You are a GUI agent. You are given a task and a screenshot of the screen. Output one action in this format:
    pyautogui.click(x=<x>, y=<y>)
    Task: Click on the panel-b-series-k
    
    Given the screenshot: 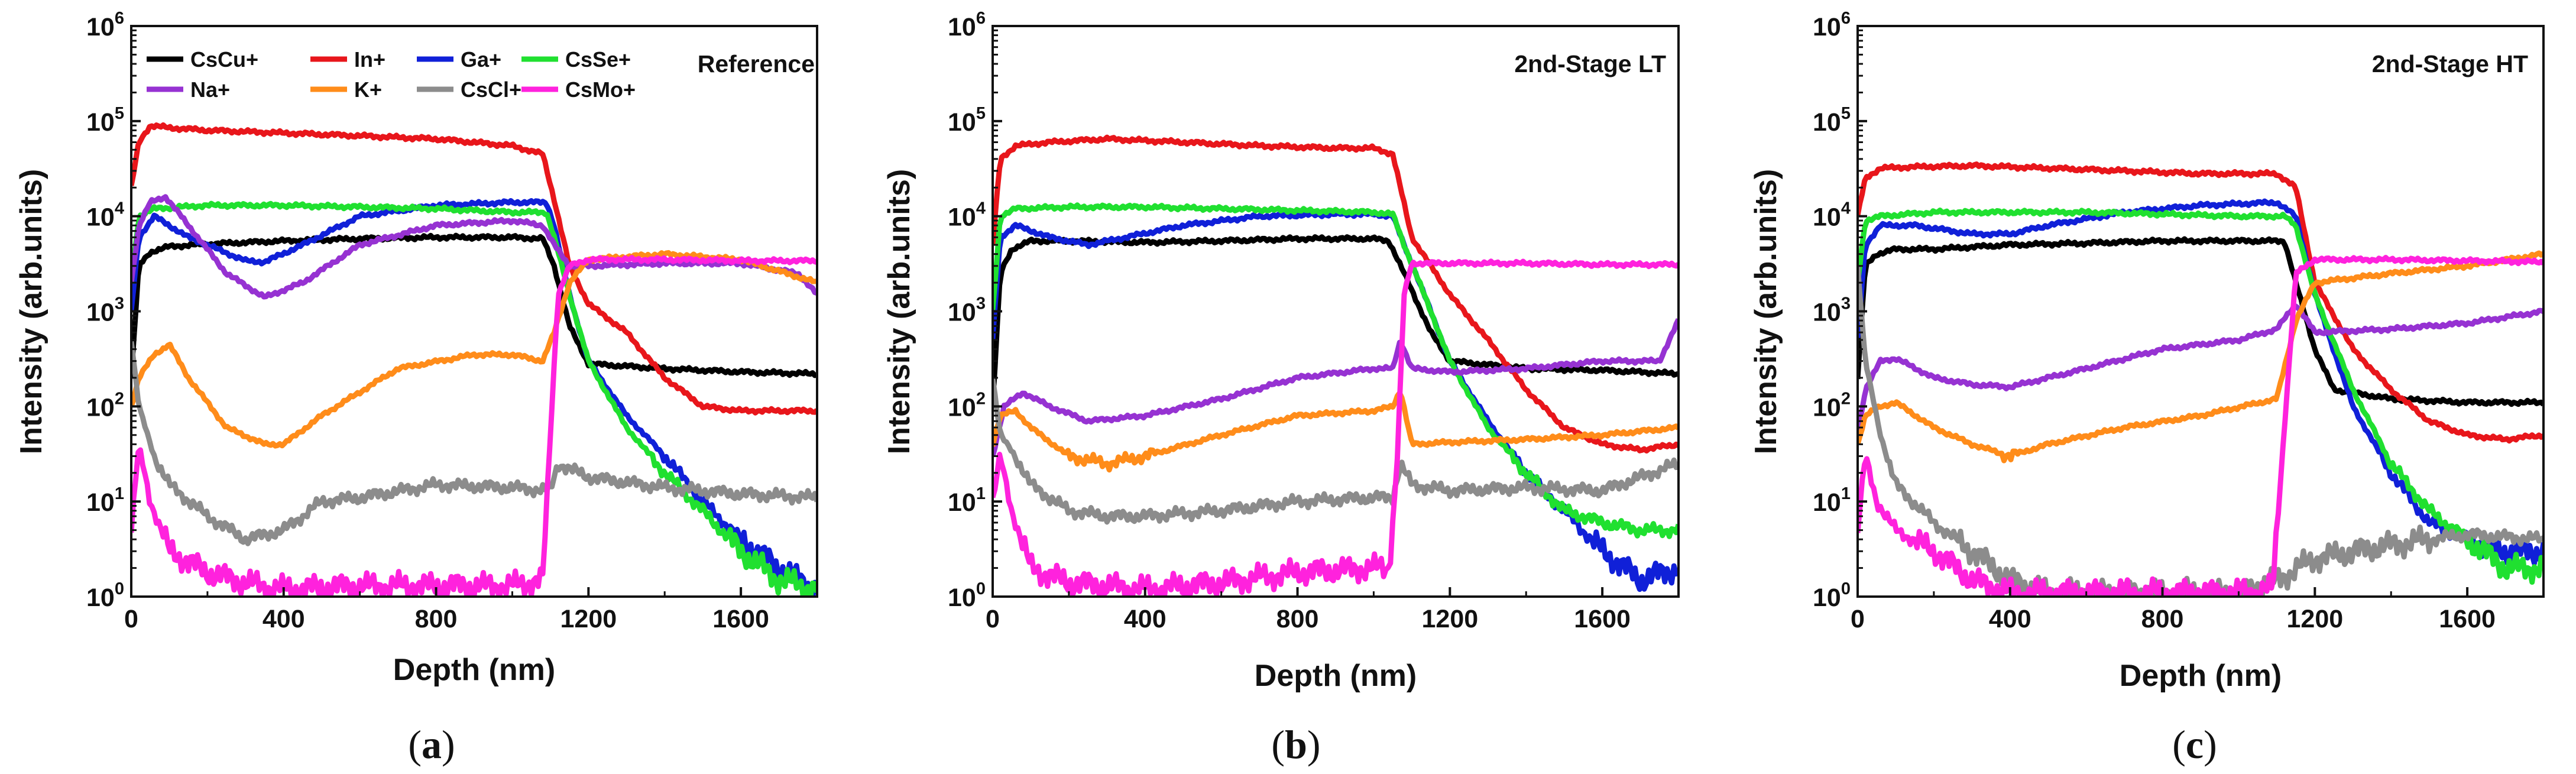 What is the action you would take?
    pyautogui.click(x=1336, y=431)
    